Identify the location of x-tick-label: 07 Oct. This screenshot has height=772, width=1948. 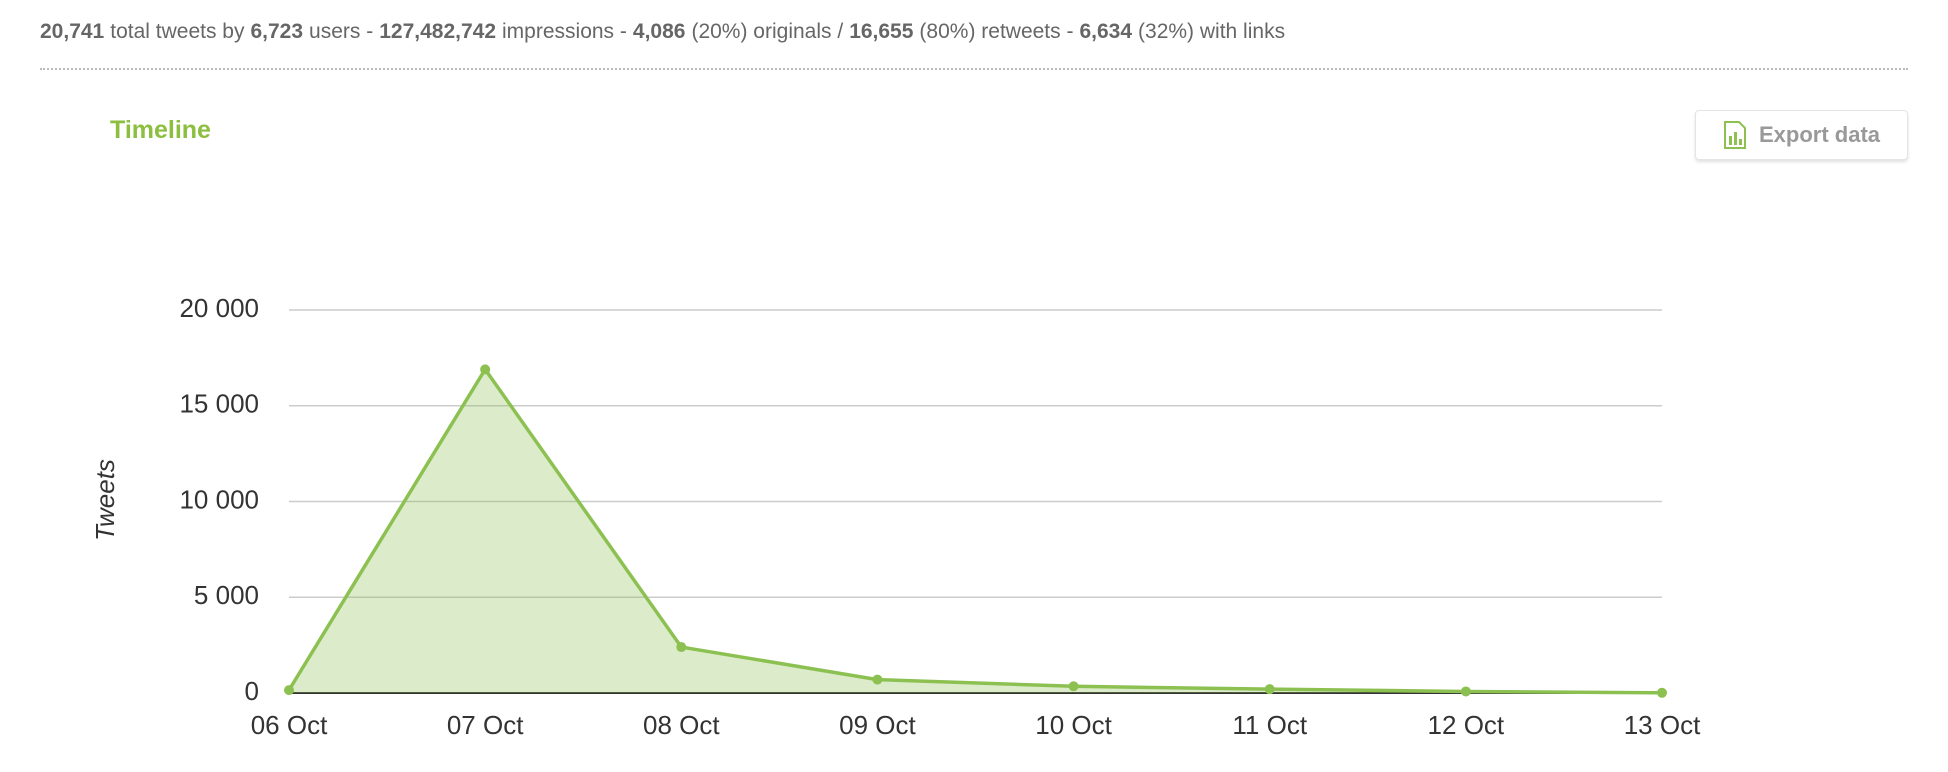
(485, 725).